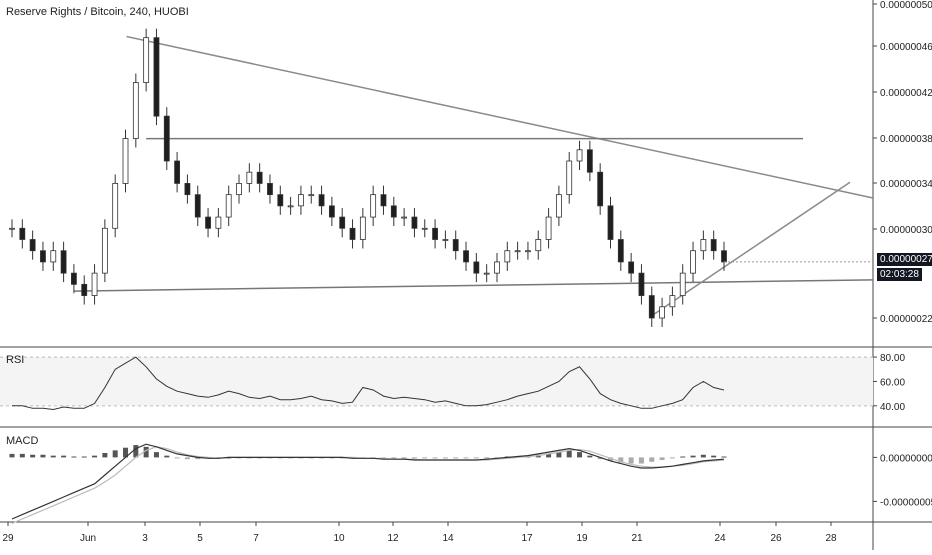 The width and height of the screenshot is (932, 555). I want to click on time-tick-label: 26, so click(776, 538).